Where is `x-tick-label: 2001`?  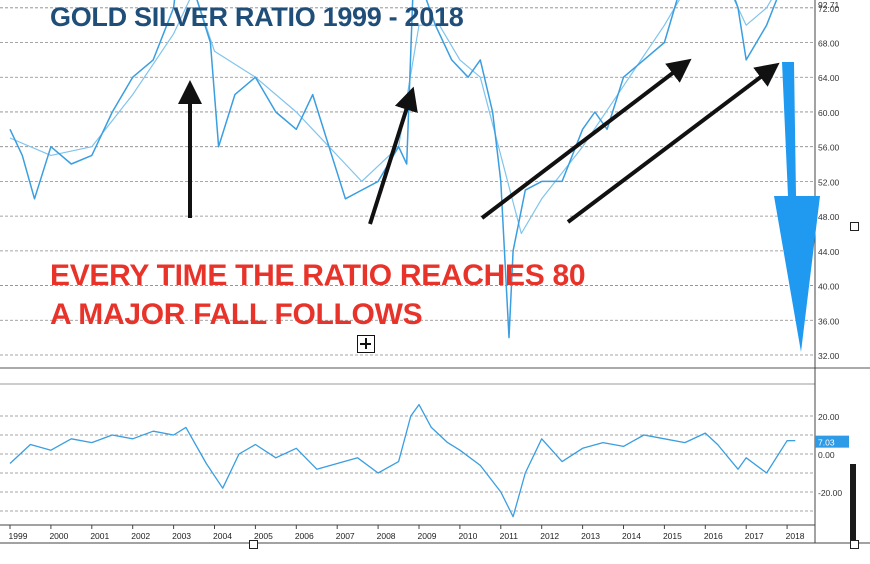
x-tick-label: 2001 is located at coordinates (99, 536).